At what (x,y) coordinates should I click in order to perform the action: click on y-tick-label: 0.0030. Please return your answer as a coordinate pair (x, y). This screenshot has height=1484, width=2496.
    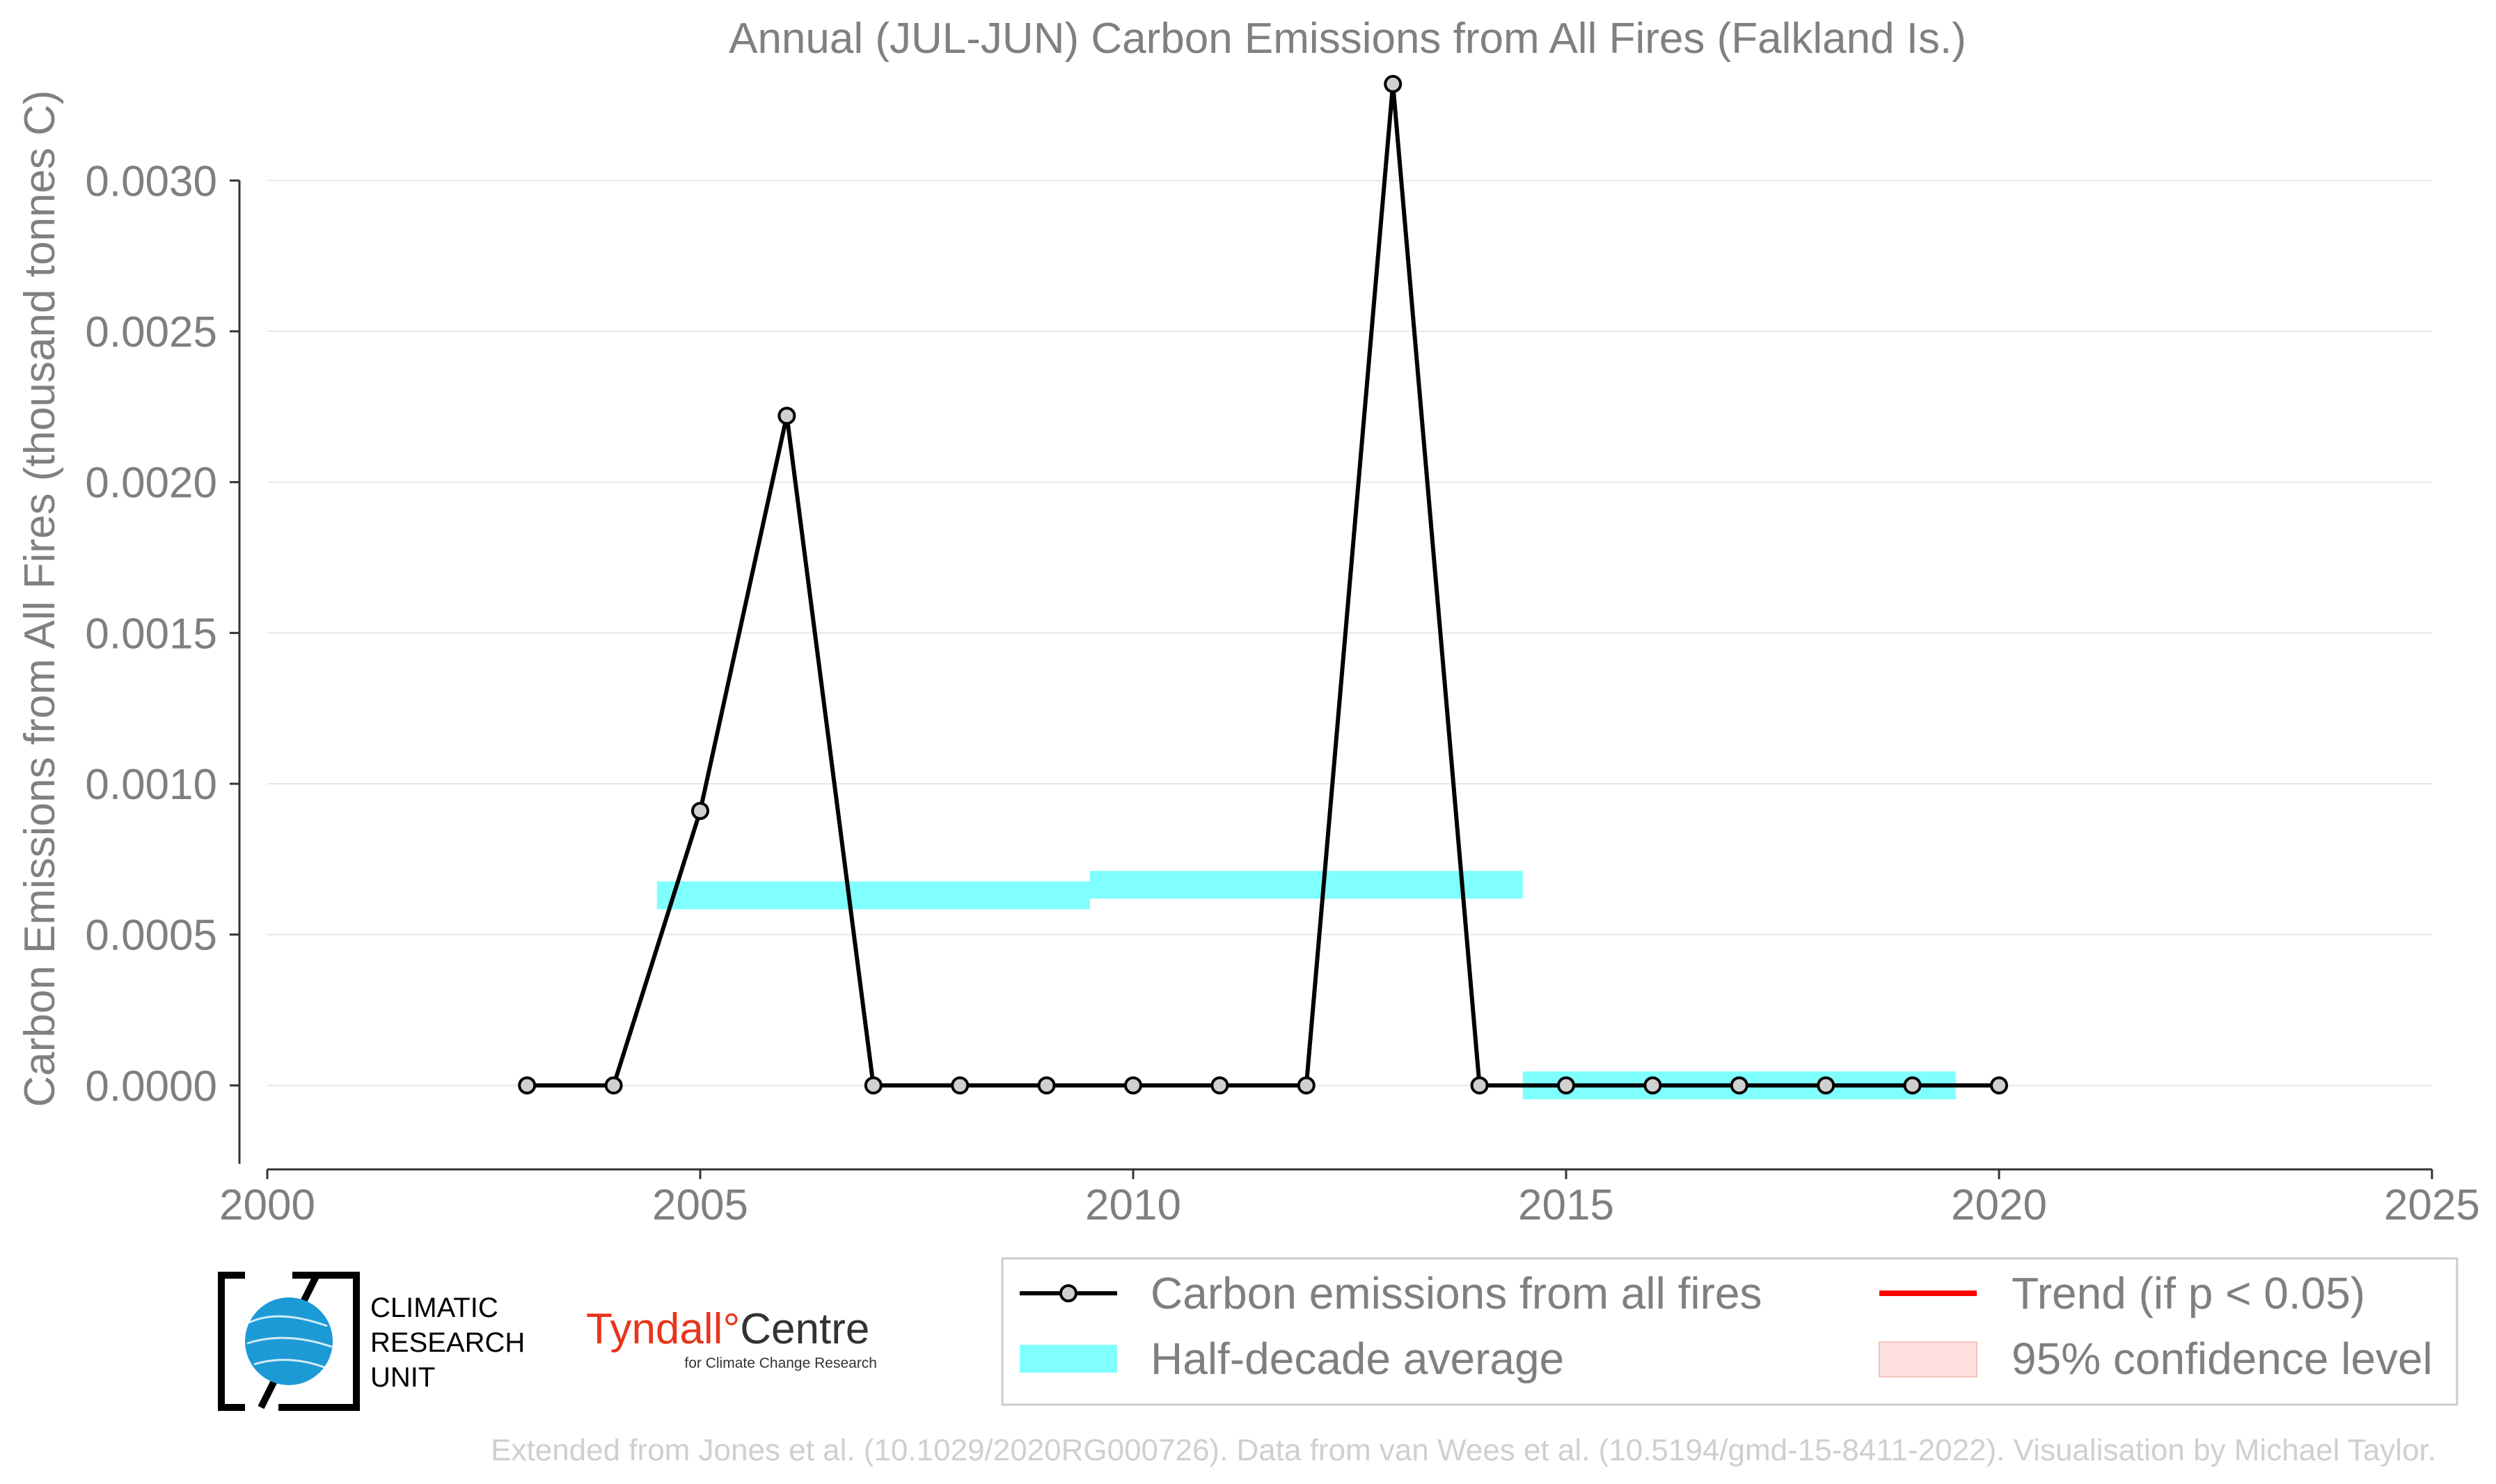
    Looking at the image, I should click on (151, 181).